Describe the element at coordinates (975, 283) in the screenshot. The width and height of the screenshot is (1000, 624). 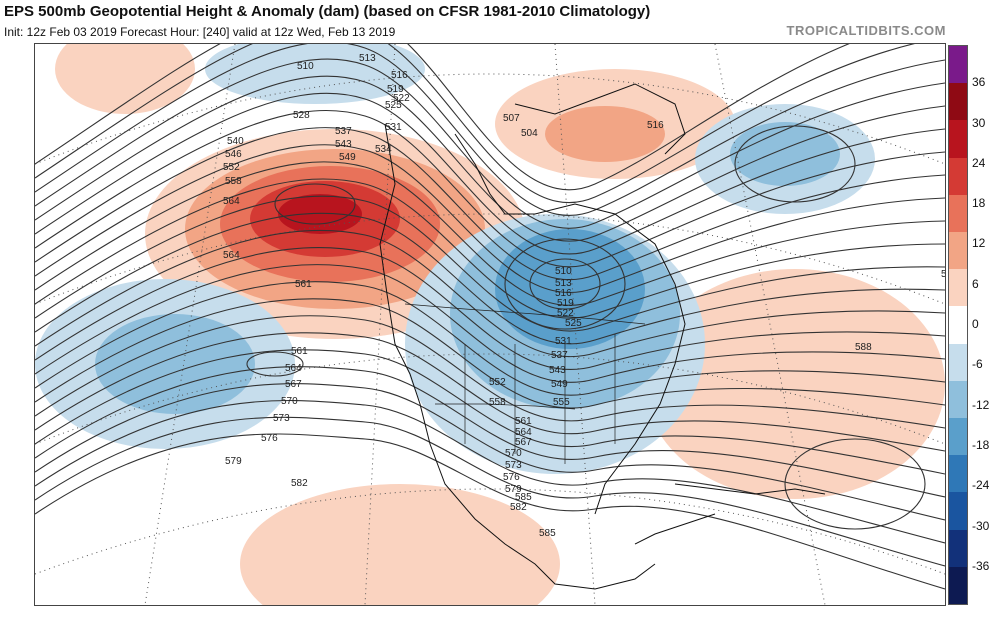
I see `colorbar-tick-label: 6` at that location.